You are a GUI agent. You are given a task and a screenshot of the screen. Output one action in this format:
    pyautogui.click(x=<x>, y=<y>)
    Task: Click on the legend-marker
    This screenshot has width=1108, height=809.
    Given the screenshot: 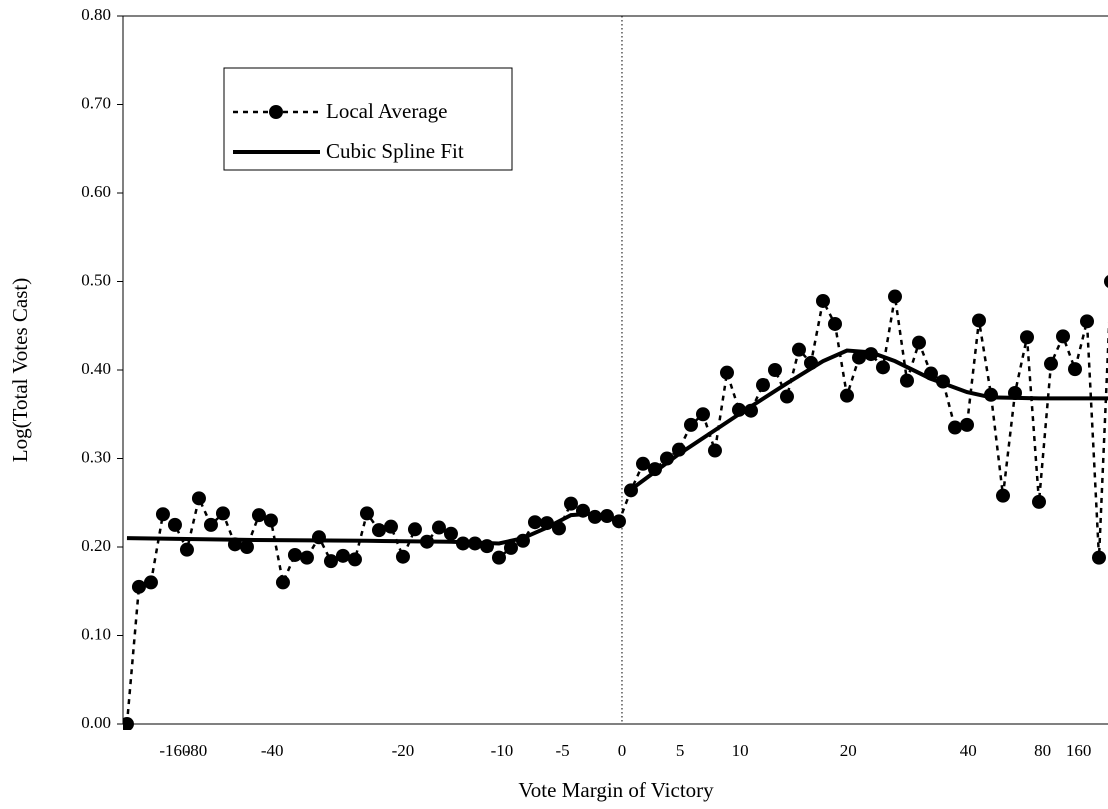 What is the action you would take?
    pyautogui.click(x=276, y=112)
    